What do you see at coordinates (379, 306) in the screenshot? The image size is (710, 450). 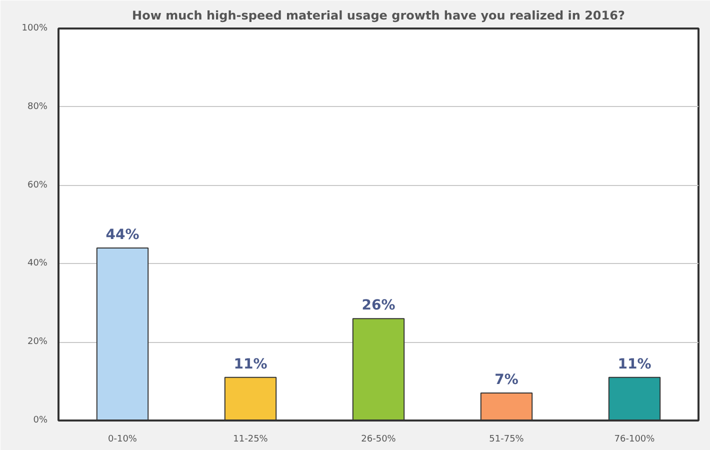 I see `data-label: 26%` at bounding box center [379, 306].